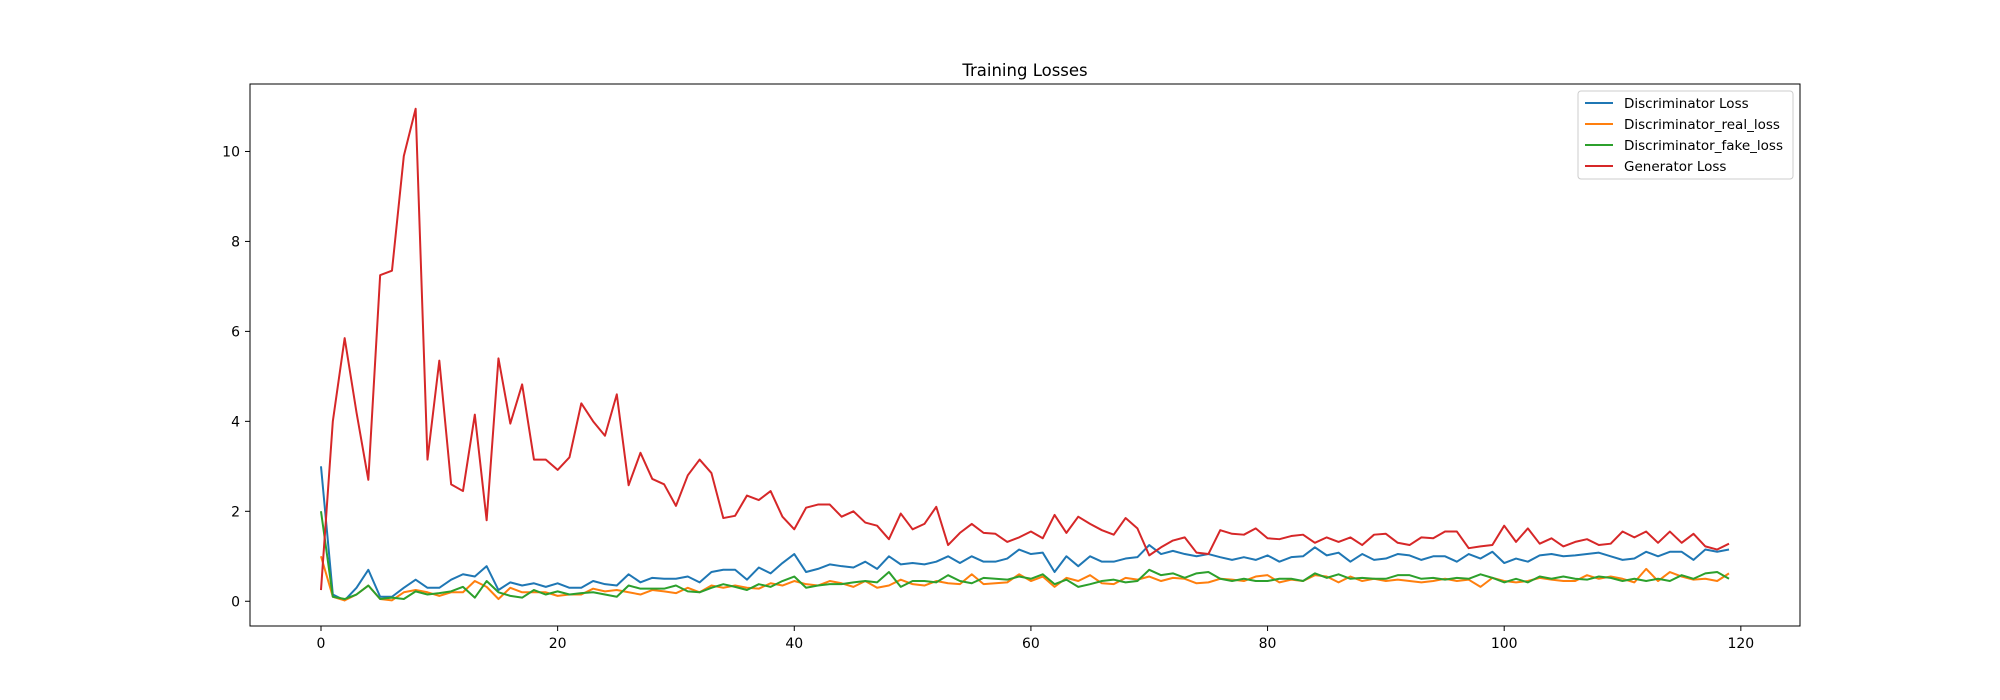 The image size is (2000, 700). What do you see at coordinates (235, 332) in the screenshot?
I see `y-tick-label: 6` at bounding box center [235, 332].